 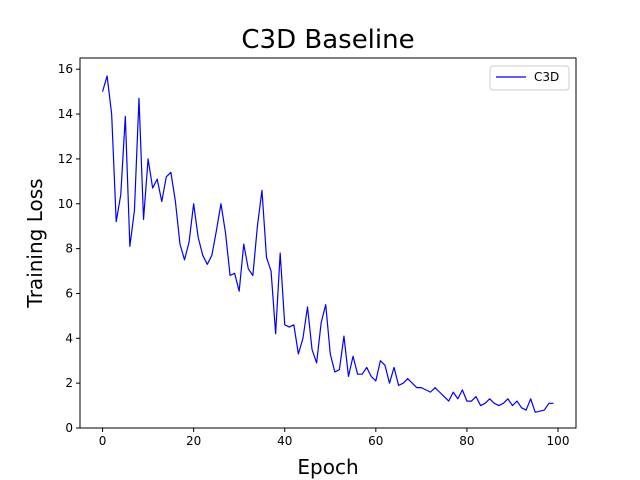 I want to click on x-axis: 0 20 40 60 80 100, so click(x=334, y=438).